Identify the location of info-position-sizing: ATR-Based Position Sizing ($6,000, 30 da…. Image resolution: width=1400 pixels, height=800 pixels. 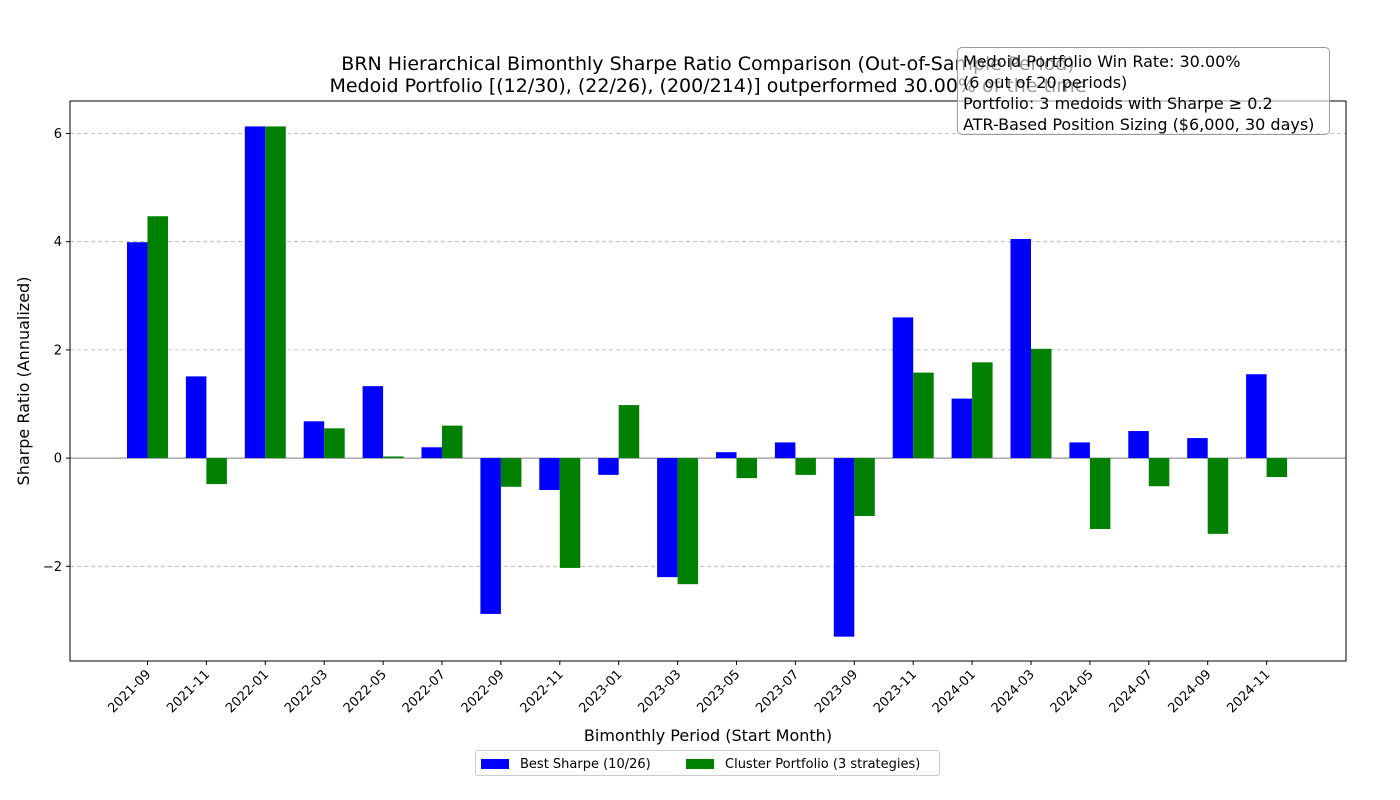
(1139, 124).